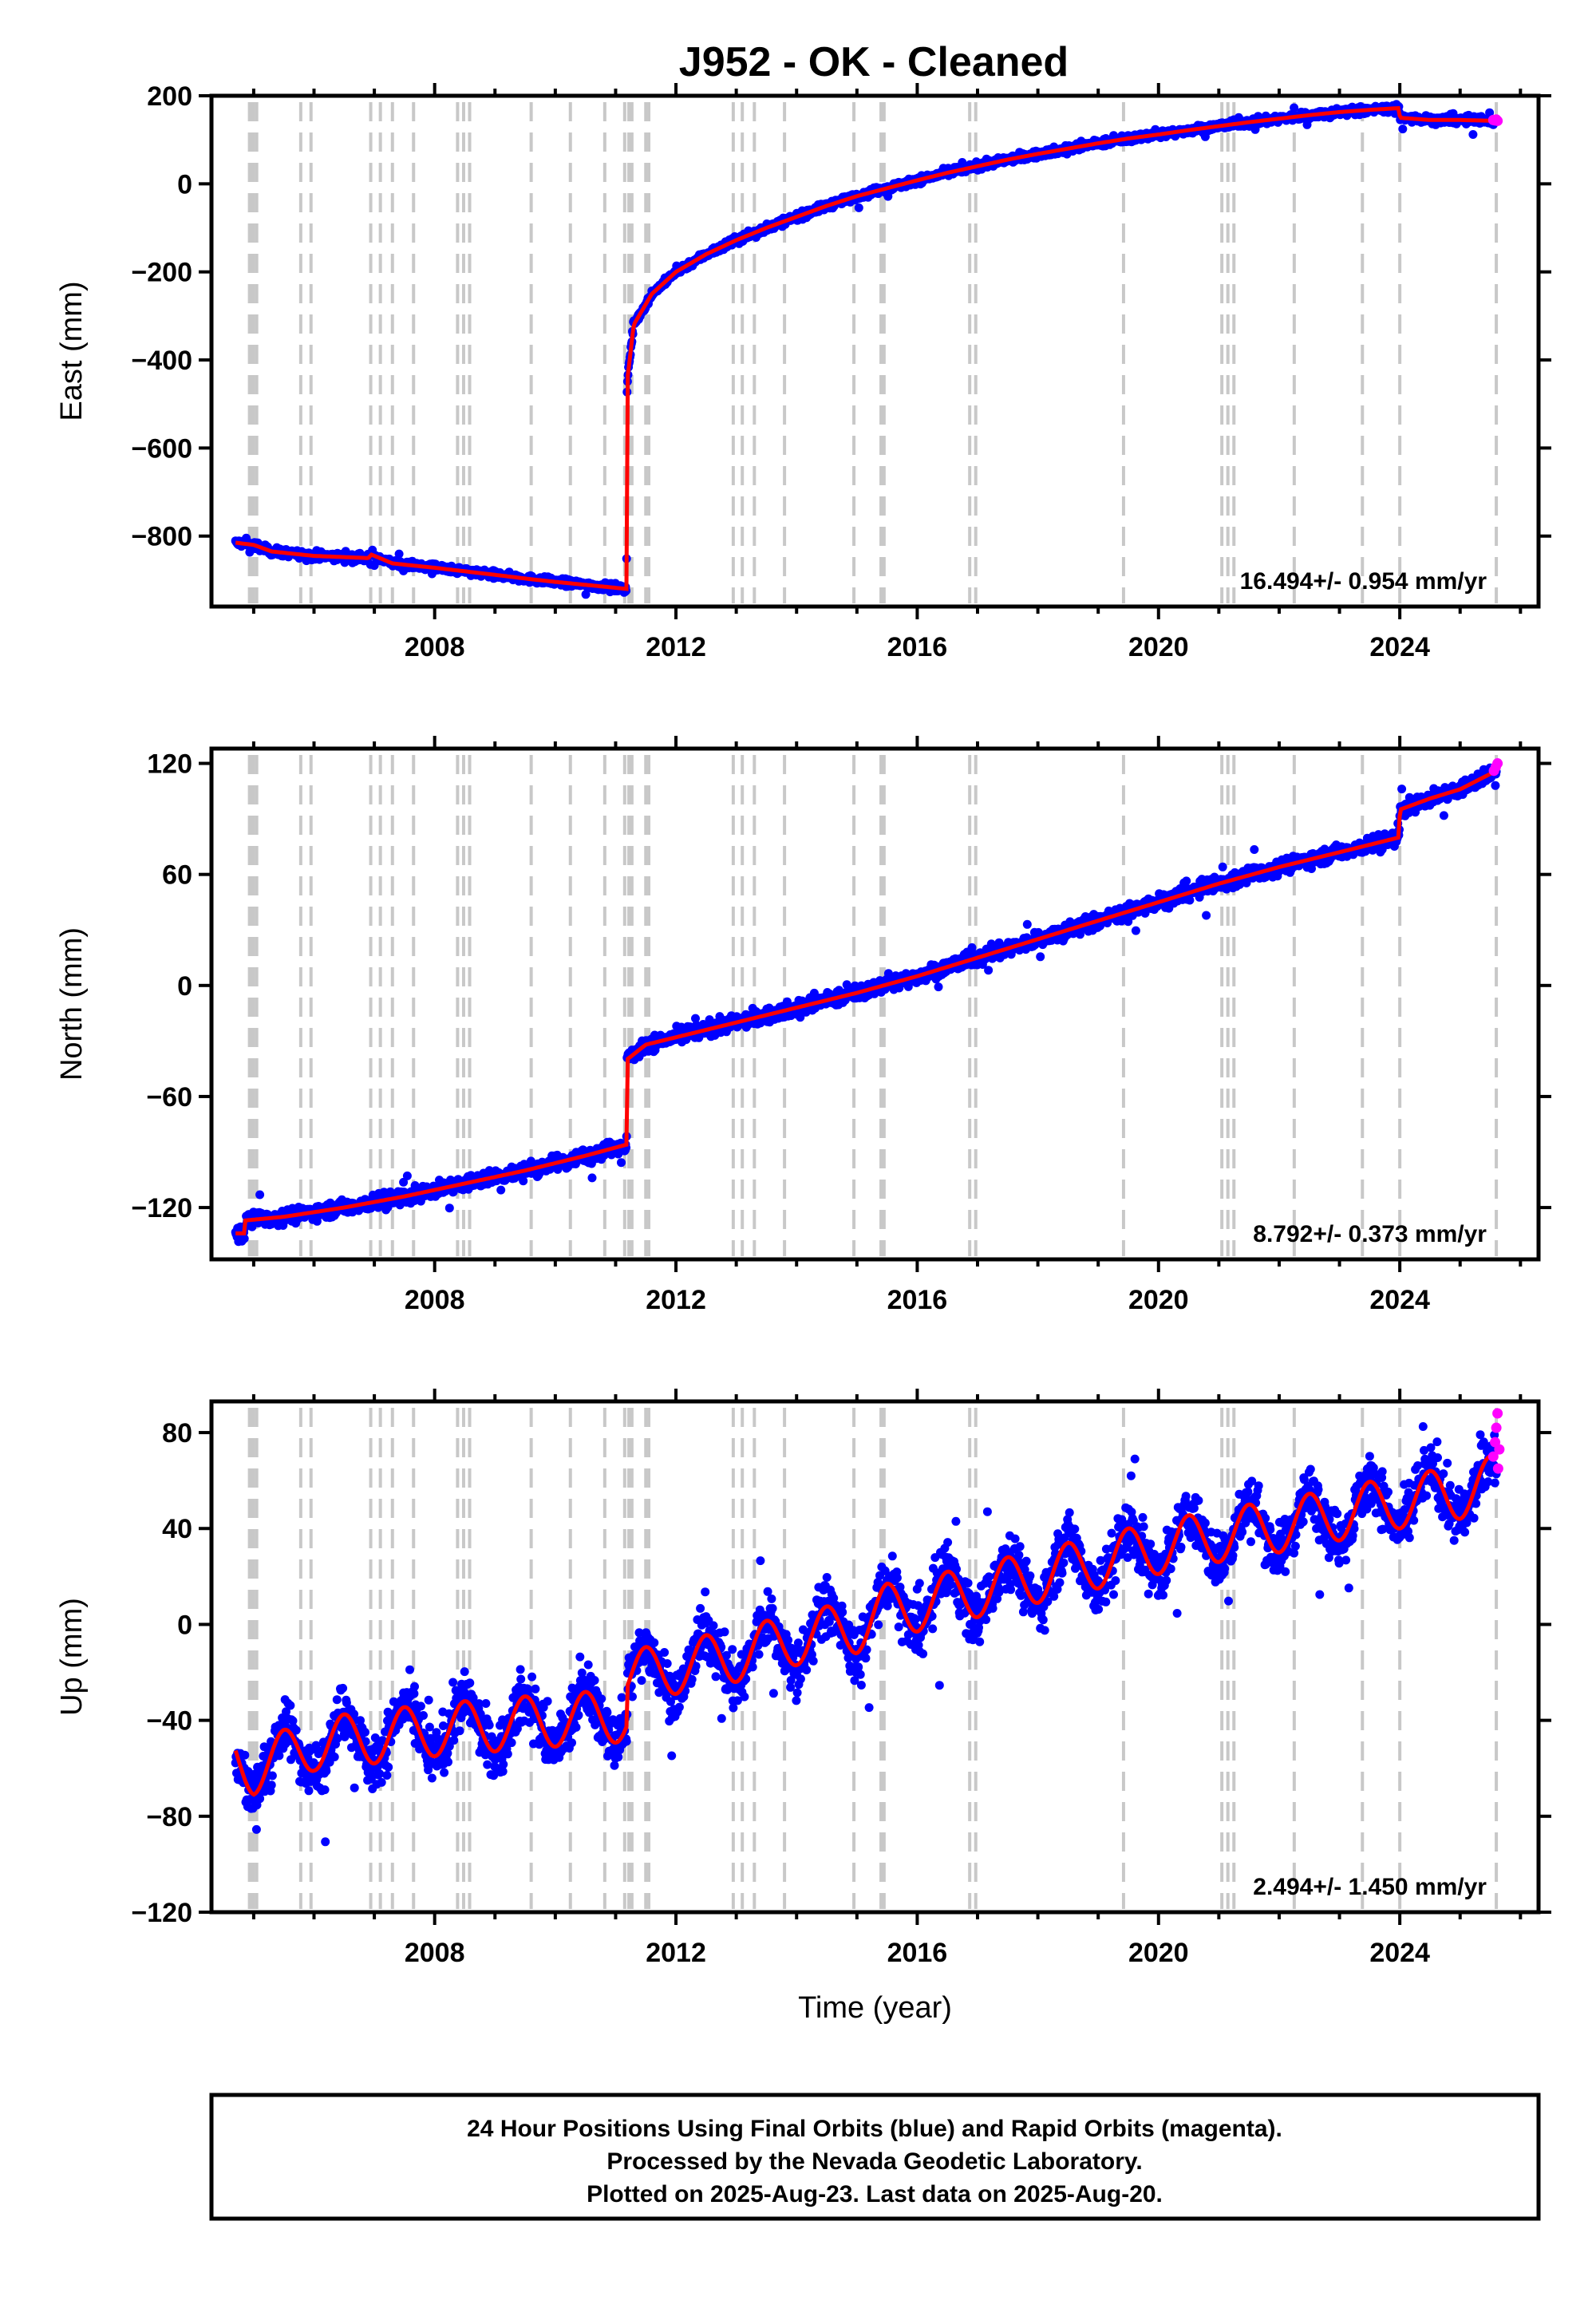  What do you see at coordinates (676, 647) in the screenshot?
I see `x-tick-label: 2012` at bounding box center [676, 647].